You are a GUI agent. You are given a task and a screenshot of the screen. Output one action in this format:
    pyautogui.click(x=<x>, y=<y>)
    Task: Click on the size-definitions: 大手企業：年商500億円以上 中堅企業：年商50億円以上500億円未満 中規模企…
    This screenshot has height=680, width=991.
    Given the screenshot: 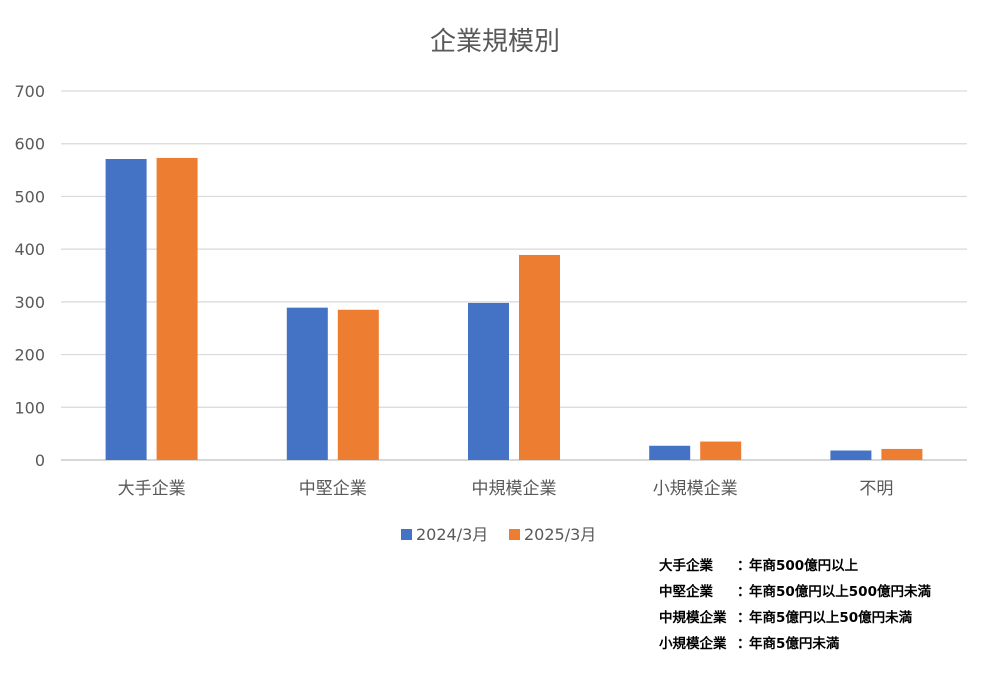 What is the action you would take?
    pyautogui.click(x=795, y=605)
    